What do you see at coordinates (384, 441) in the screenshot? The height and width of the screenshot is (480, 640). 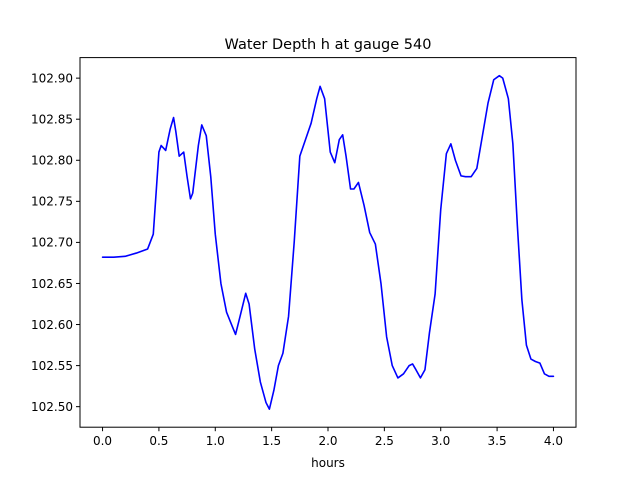 I see `x-tick-label: 2.5` at bounding box center [384, 441].